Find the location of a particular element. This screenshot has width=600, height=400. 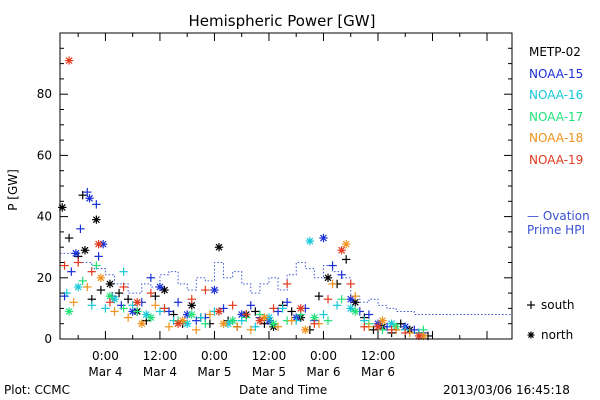

x-tick-date-label: Mar 5 is located at coordinates (269, 372).